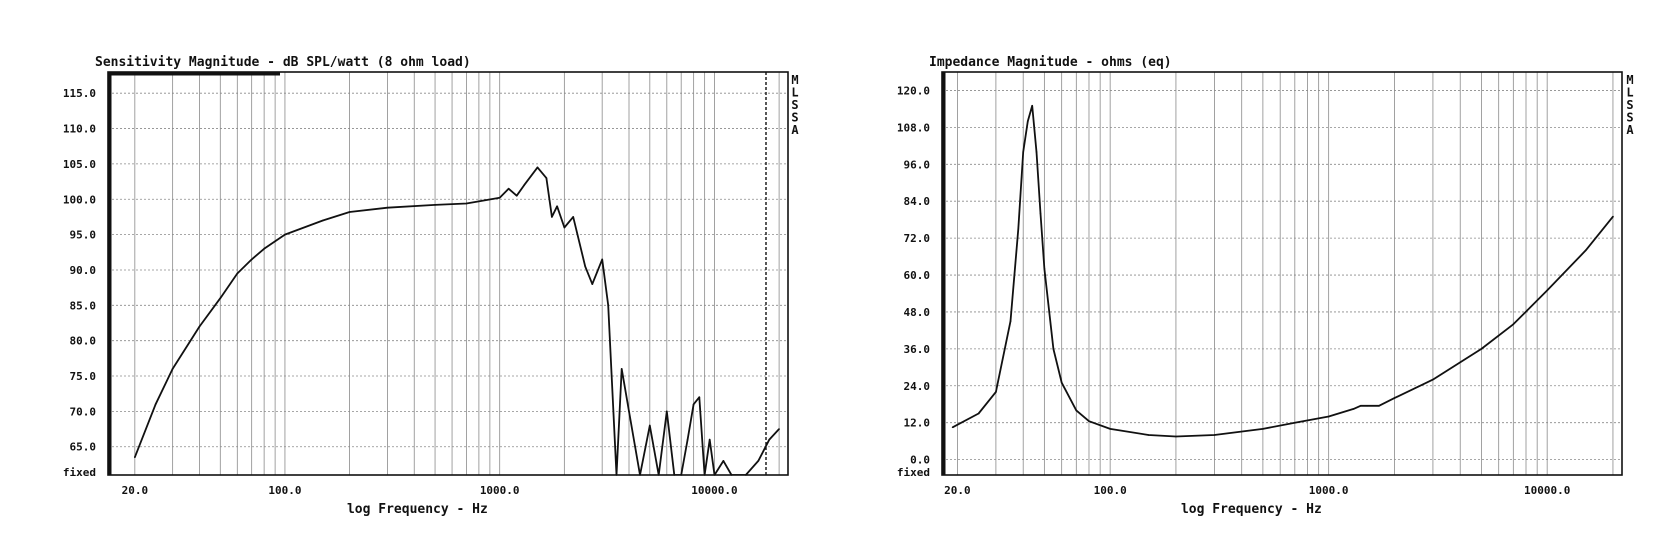 The image size is (1675, 555). Describe the element at coordinates (917, 423) in the screenshot. I see `y-tick-label: 12.0` at that location.